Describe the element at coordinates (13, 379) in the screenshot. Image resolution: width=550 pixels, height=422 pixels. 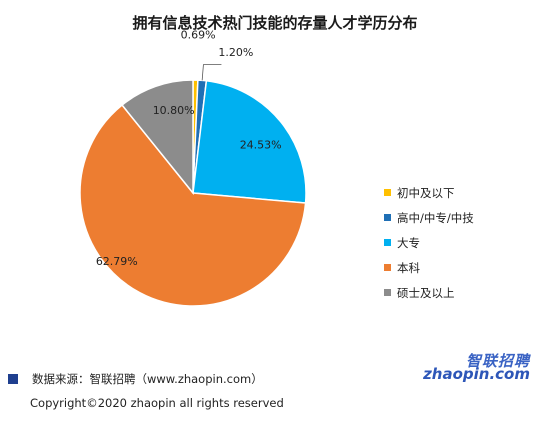
I see `source-marker` at that location.